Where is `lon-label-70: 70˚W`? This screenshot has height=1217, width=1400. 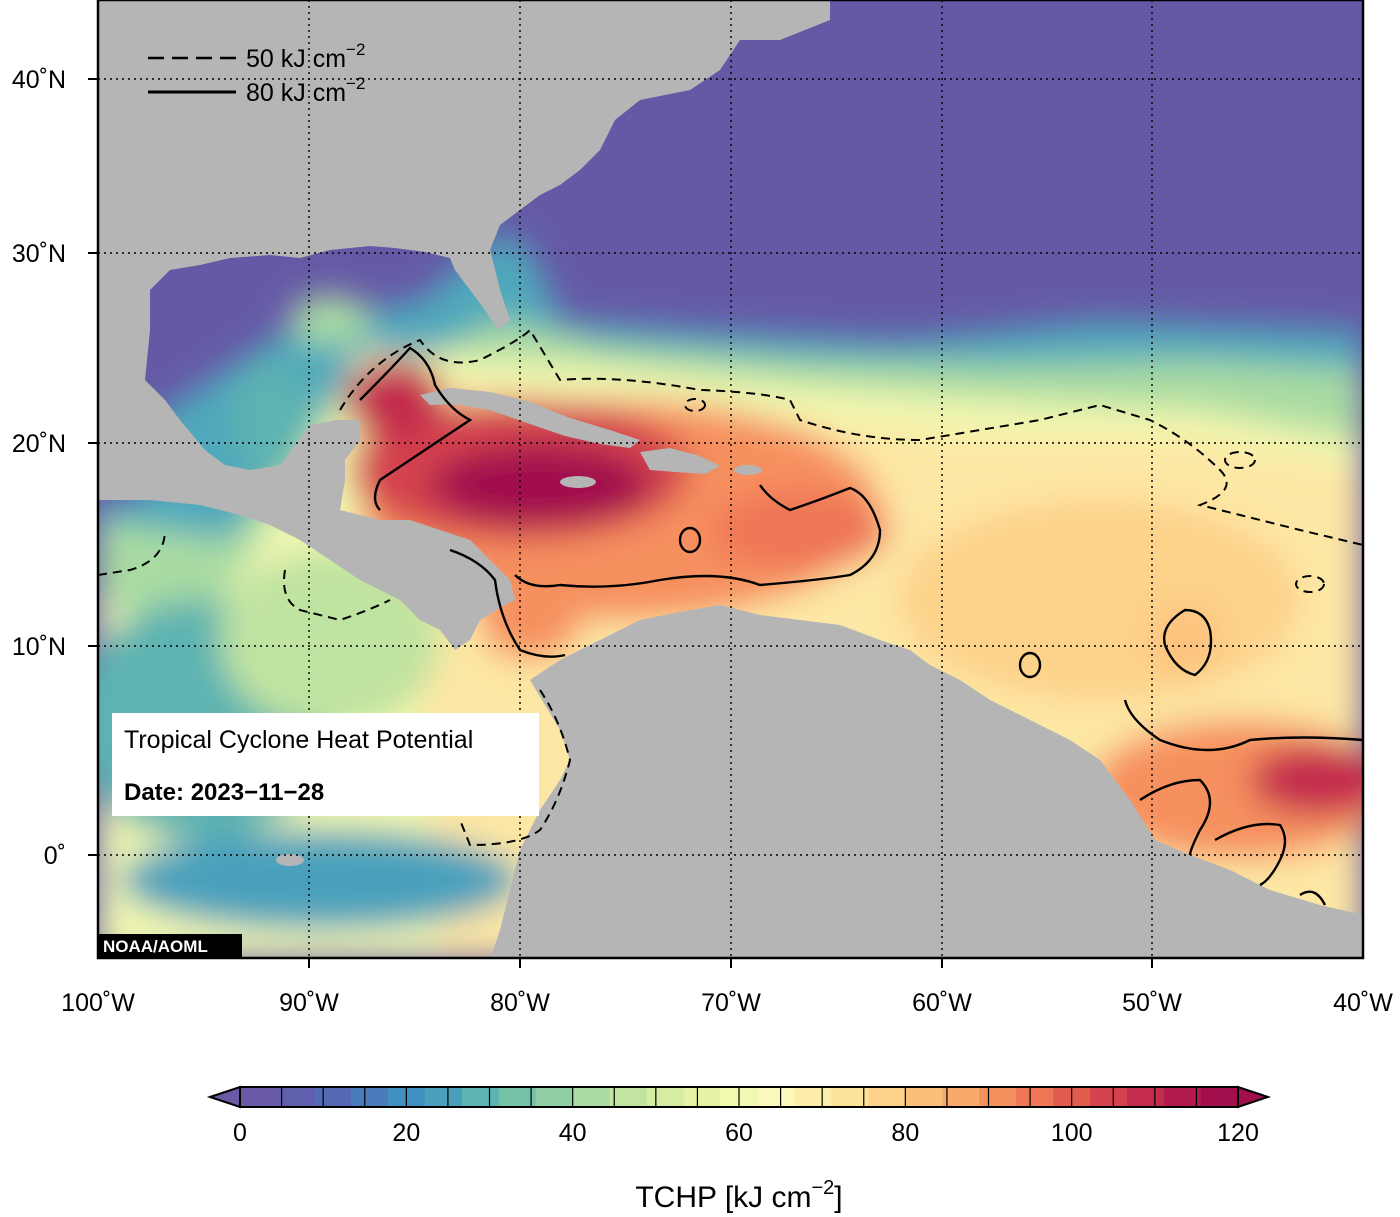 lon-label-70: 70˚W is located at coordinates (731, 1003).